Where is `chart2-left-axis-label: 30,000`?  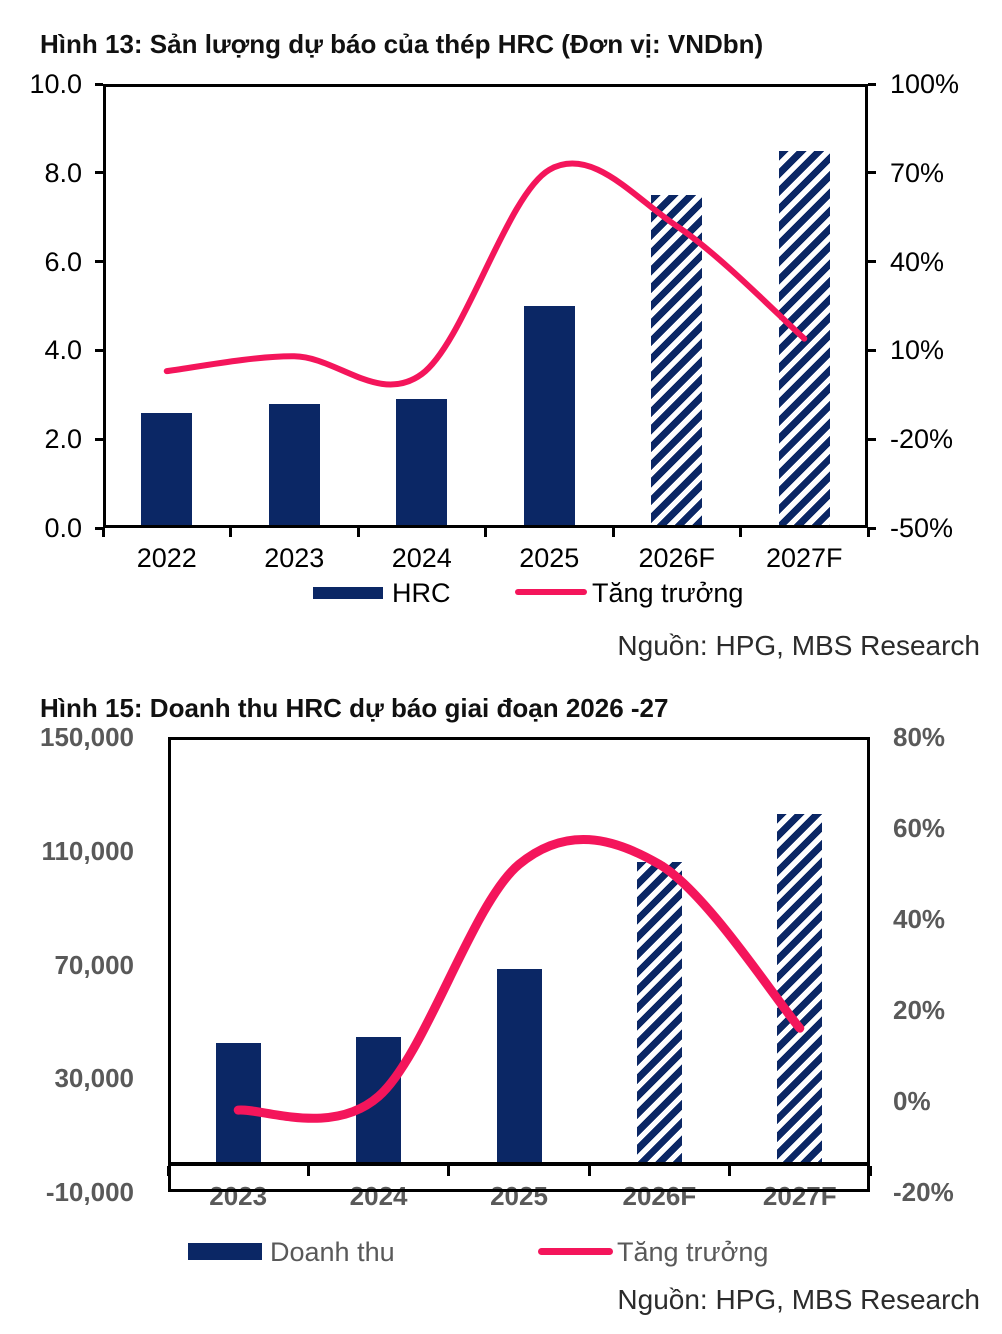 chart2-left-axis-label: 30,000 is located at coordinates (94, 1078).